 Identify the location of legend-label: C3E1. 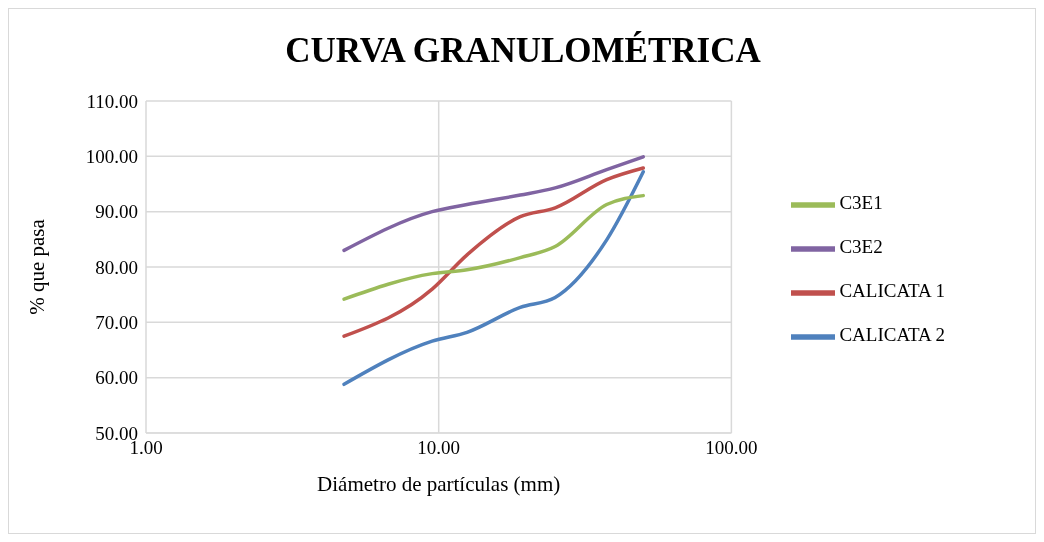
(861, 203).